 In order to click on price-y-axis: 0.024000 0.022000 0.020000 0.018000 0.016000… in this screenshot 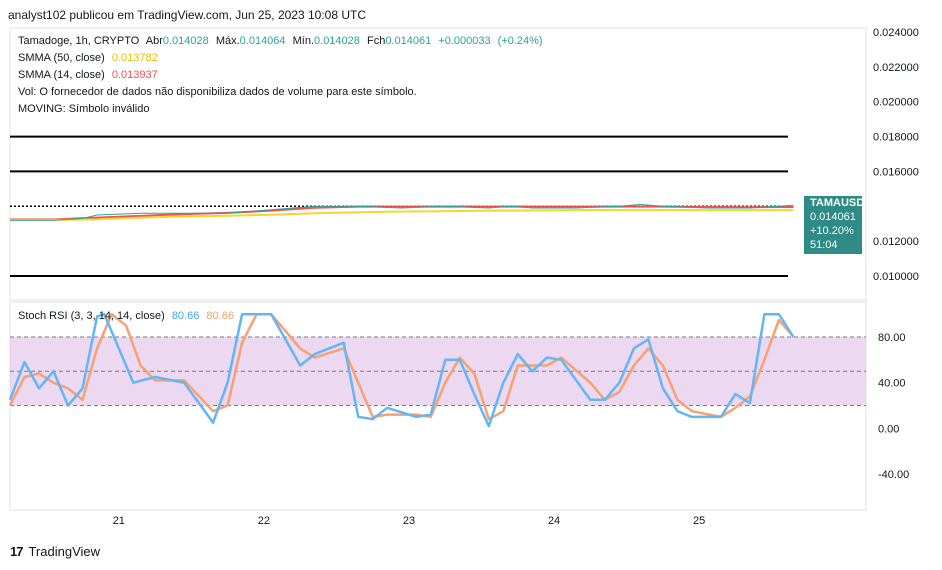, I will do `click(896, 155)`.